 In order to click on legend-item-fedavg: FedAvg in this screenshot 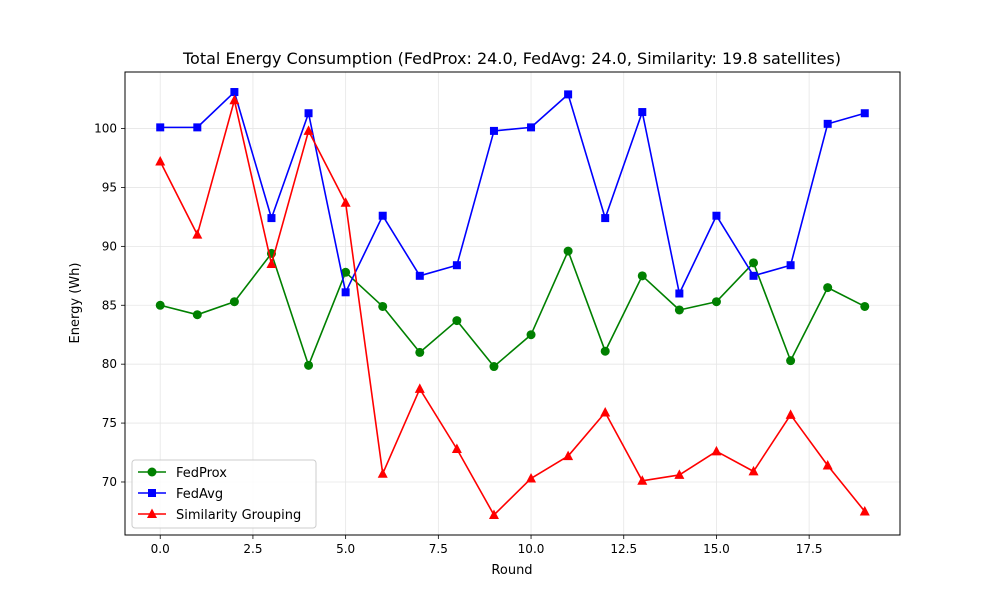, I will do `click(180, 494)`.